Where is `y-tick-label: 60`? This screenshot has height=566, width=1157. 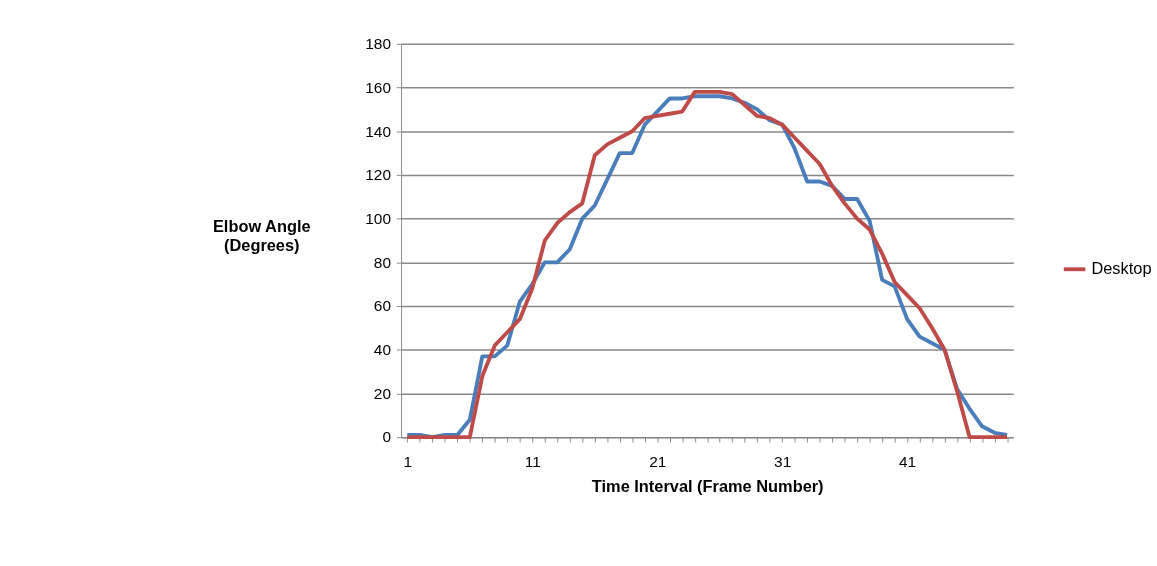
y-tick-label: 60 is located at coordinates (382, 306).